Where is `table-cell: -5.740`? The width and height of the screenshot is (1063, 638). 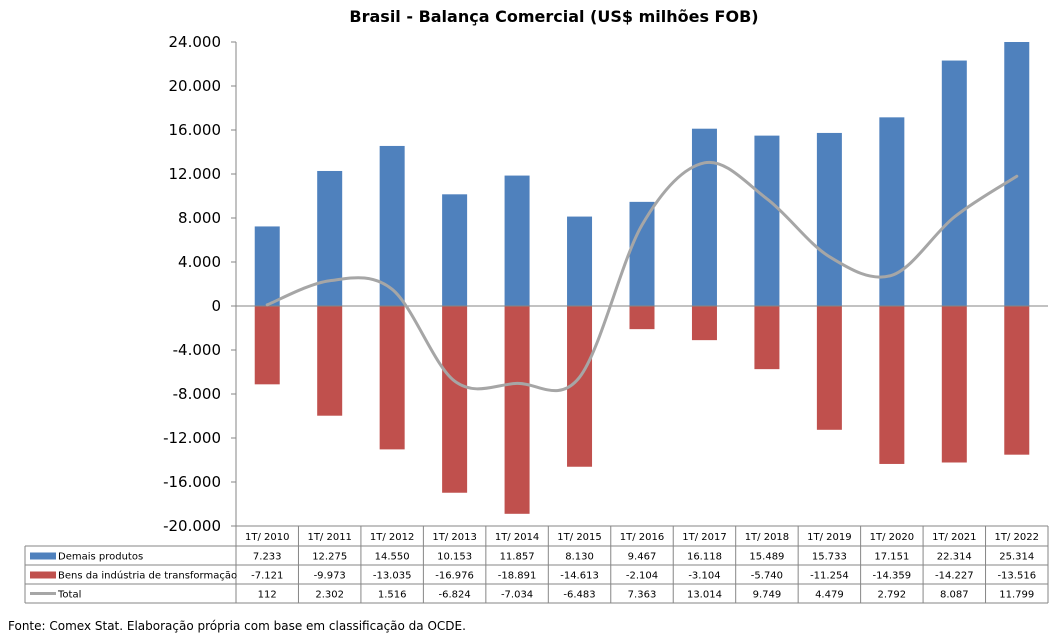
table-cell: -5.740 is located at coordinates (767, 576).